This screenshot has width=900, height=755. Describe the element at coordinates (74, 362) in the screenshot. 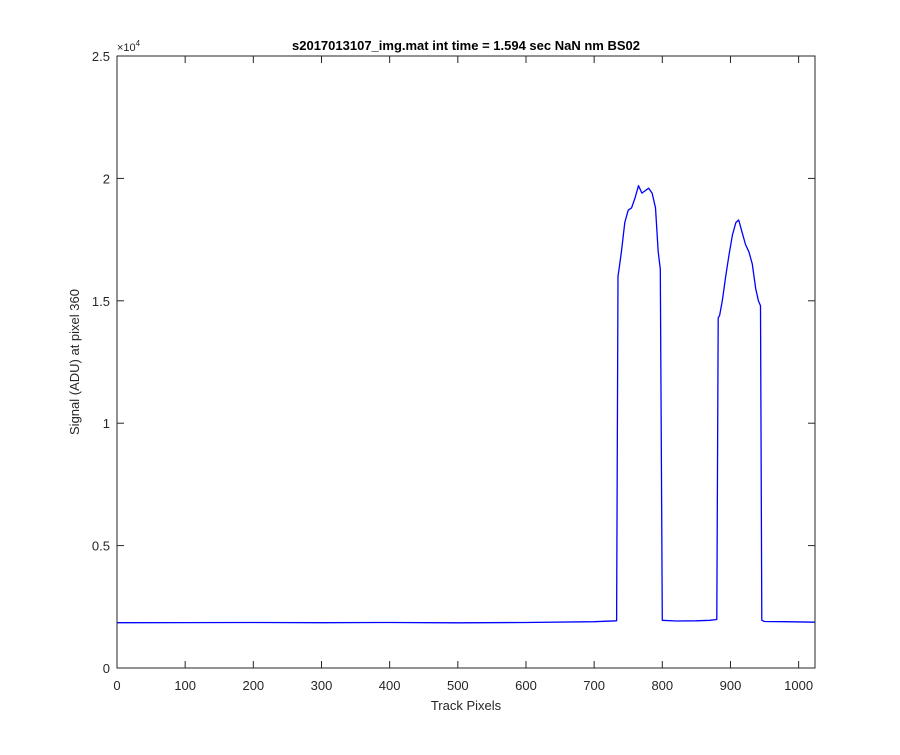

I see `y-axis-label: Signal (ADU) at pixel 360` at that location.